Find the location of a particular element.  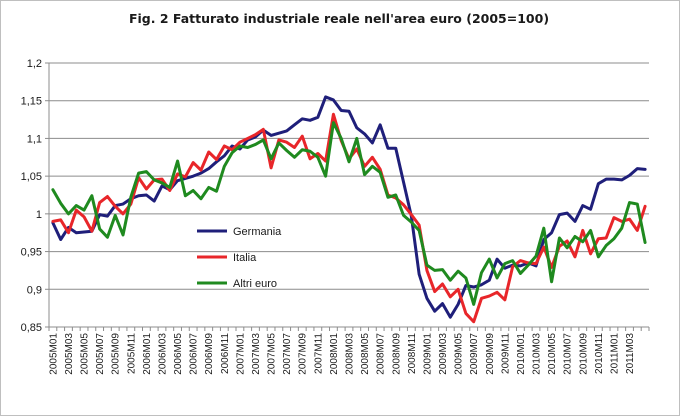

x-tick-label: 2008M05 is located at coordinates (365, 354).